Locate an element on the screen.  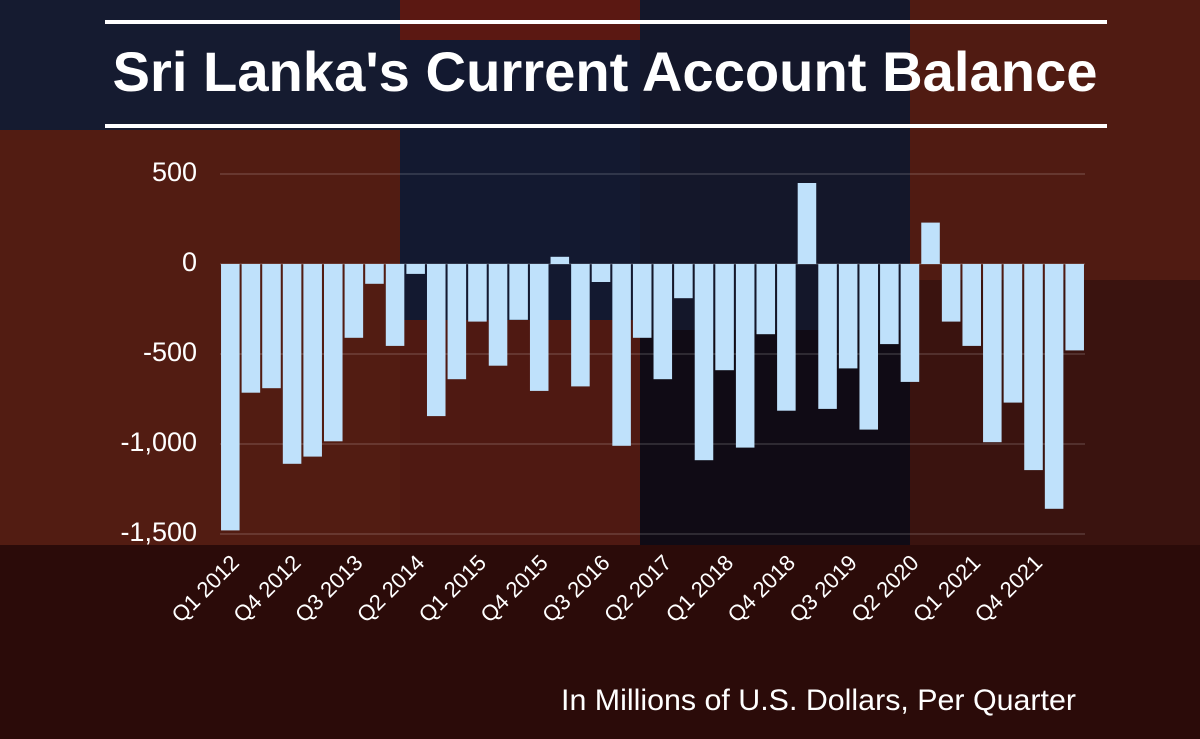
caption: In Millions of U.S. Dollars, Per Quarter is located at coordinates (818, 700).